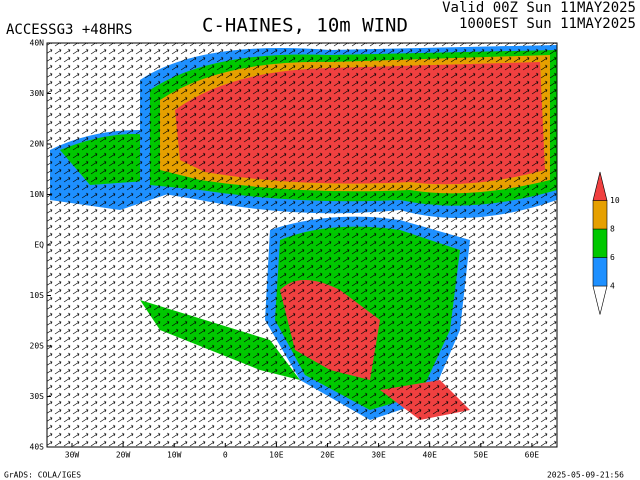 The image size is (640, 480). Describe the element at coordinates (429, 455) in the screenshot. I see `lon-label: 40E` at that location.